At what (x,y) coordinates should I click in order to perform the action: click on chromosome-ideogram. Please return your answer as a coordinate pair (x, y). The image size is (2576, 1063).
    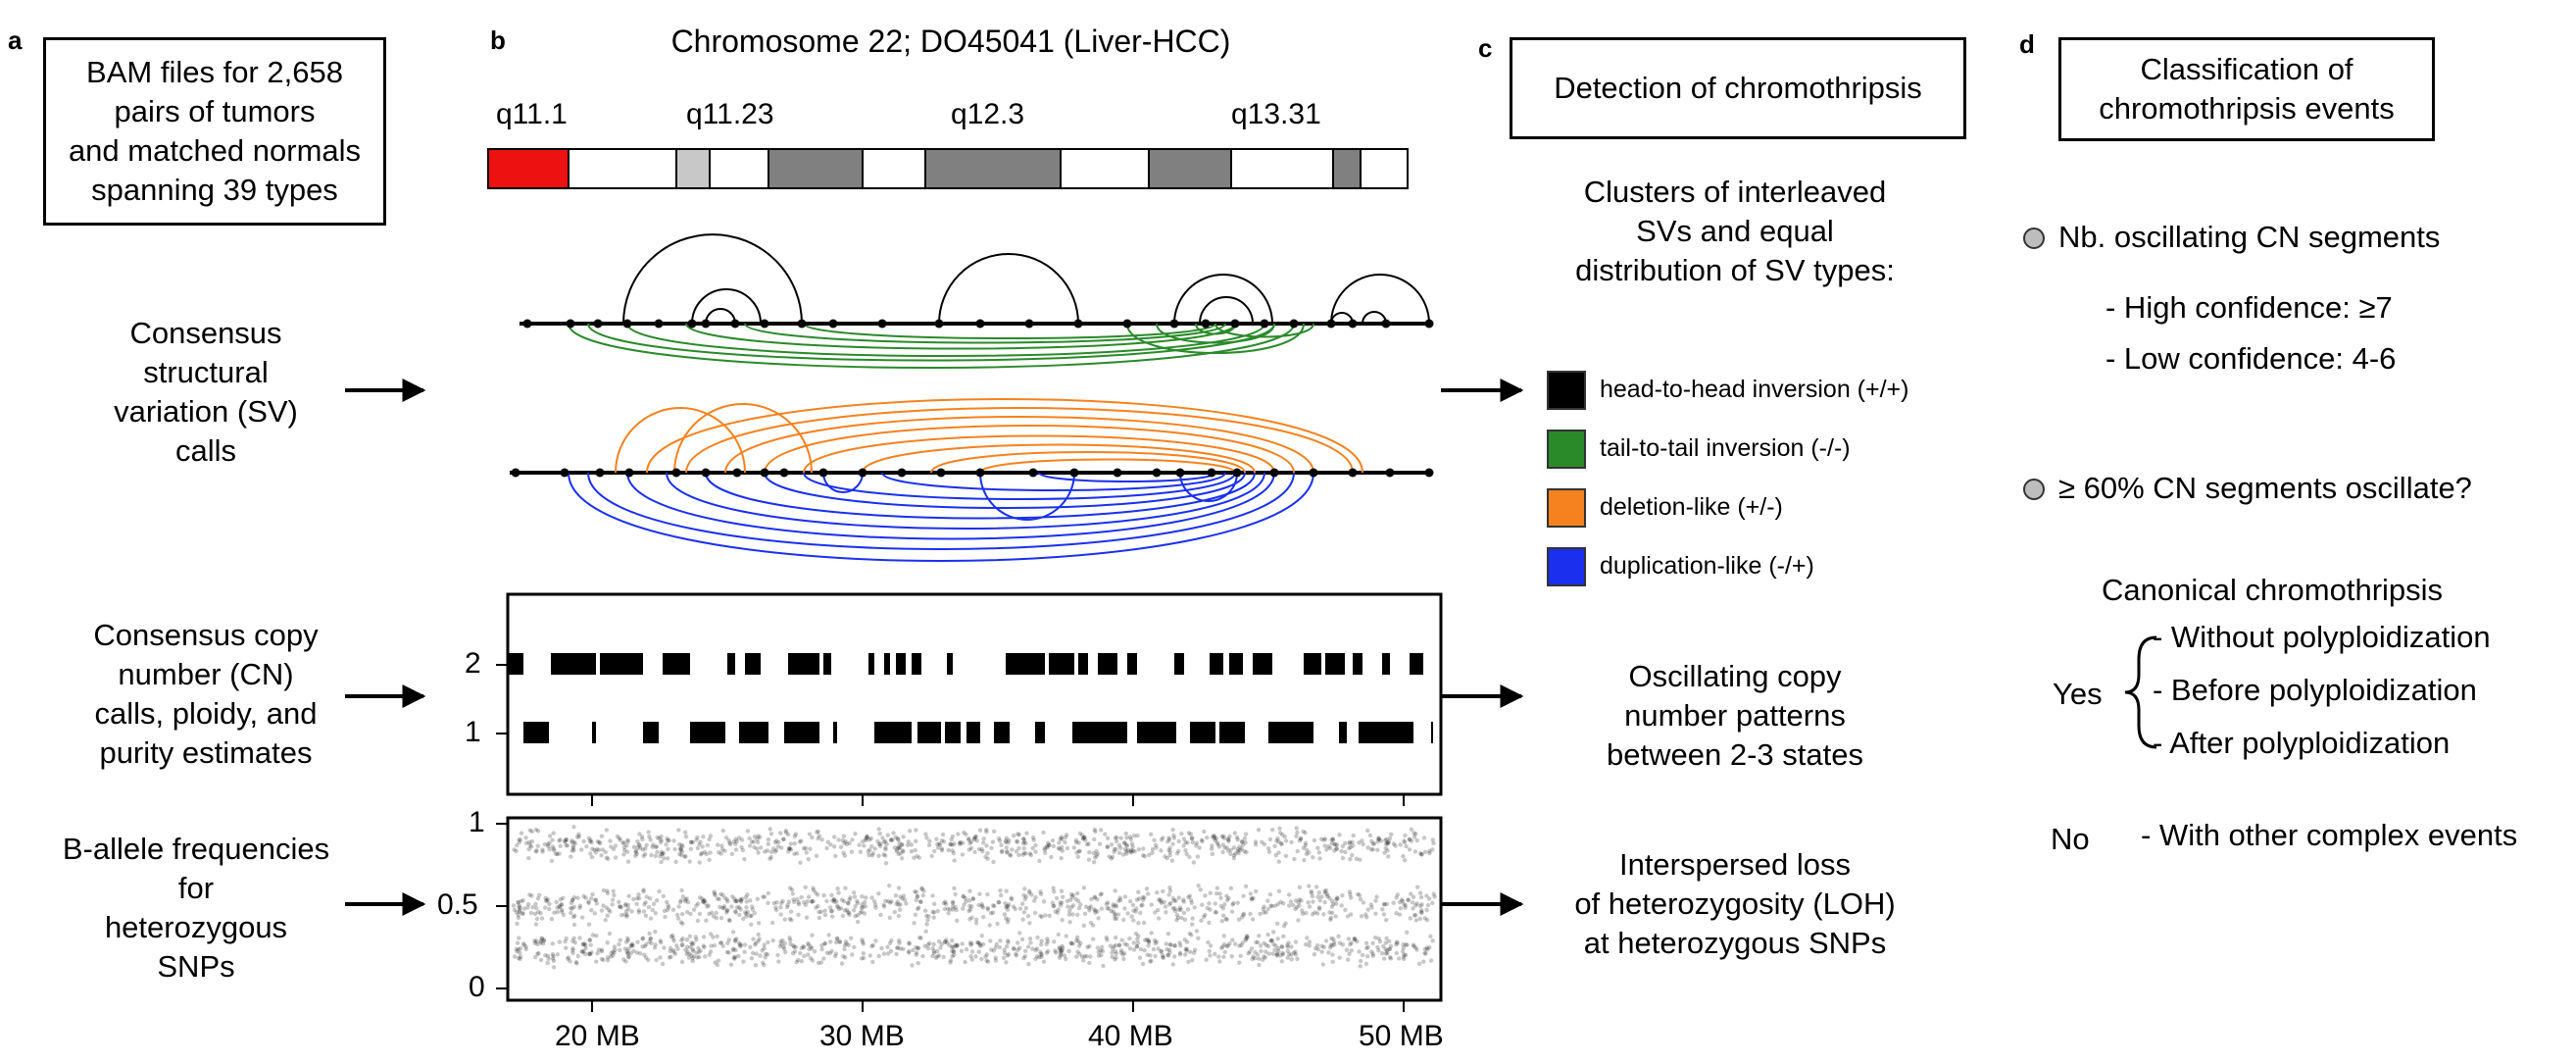
    Looking at the image, I should click on (948, 168).